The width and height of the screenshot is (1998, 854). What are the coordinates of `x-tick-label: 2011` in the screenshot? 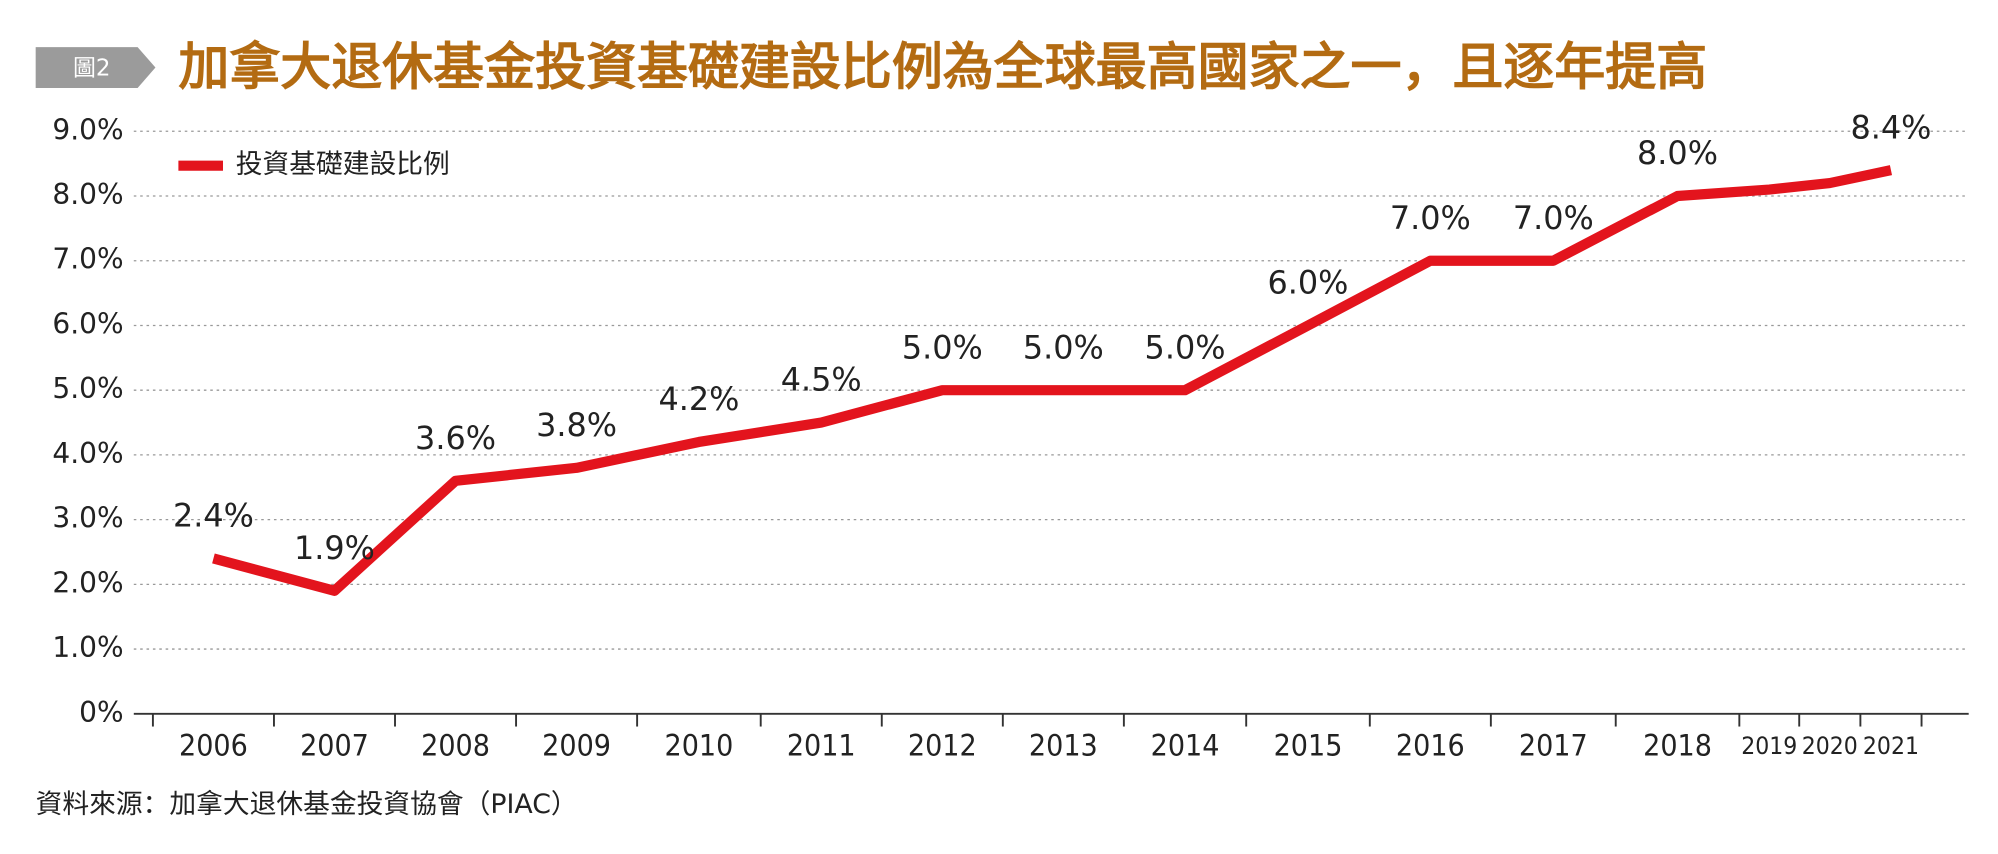 It's located at (821, 745).